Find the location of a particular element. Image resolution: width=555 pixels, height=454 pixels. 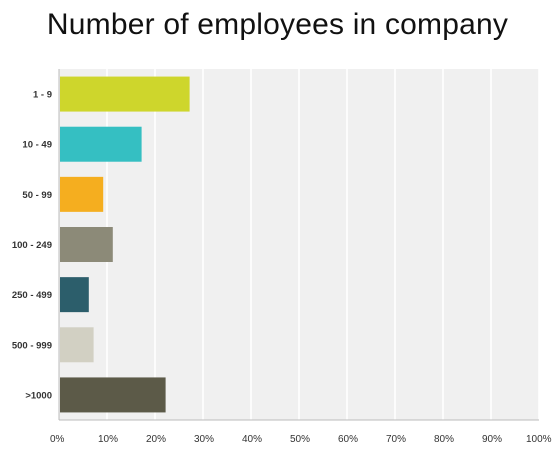

category-label: 250 - 499 is located at coordinates (32, 295).